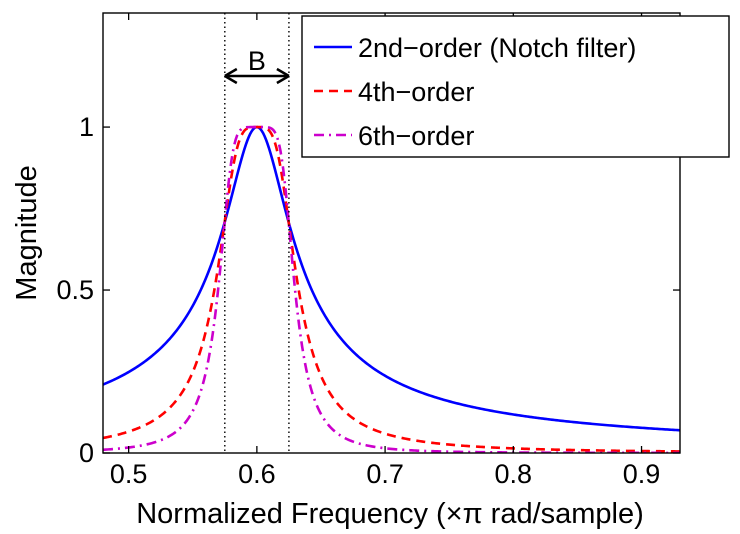  Describe the element at coordinates (257, 61) in the screenshot. I see `bandwidth-label: B` at that location.